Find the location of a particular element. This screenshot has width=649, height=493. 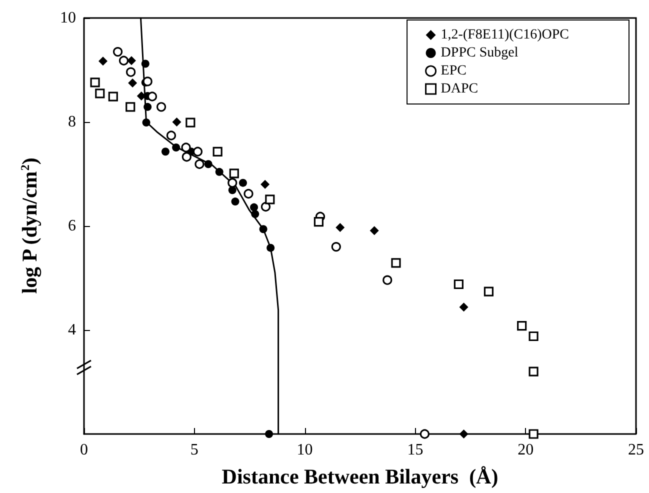

y-tick-label: 8 is located at coordinates (72, 122).